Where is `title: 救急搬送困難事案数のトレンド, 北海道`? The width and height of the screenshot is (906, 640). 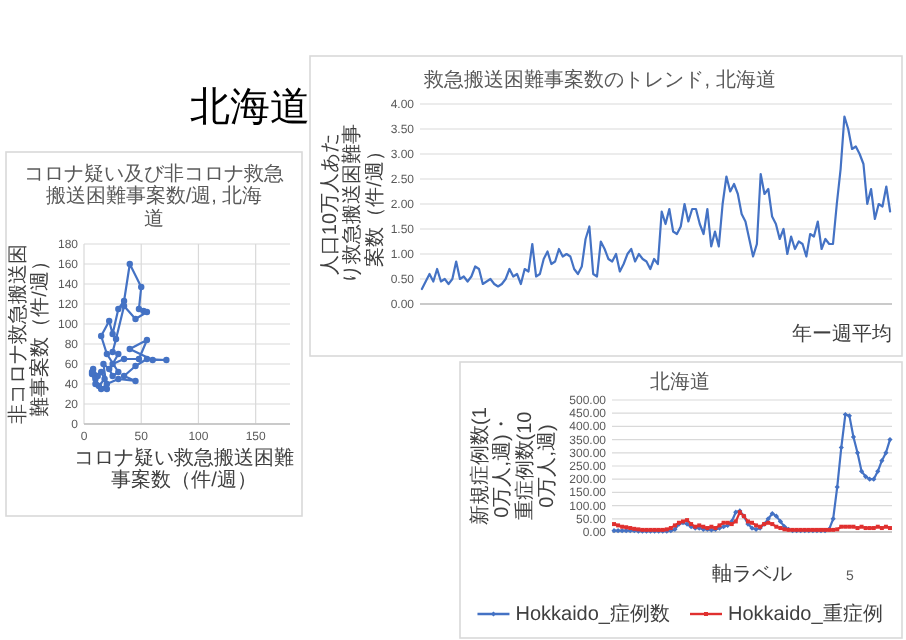
title: 救急搬送困難事案数のトレンド, 北海道 is located at coordinates (600, 81).